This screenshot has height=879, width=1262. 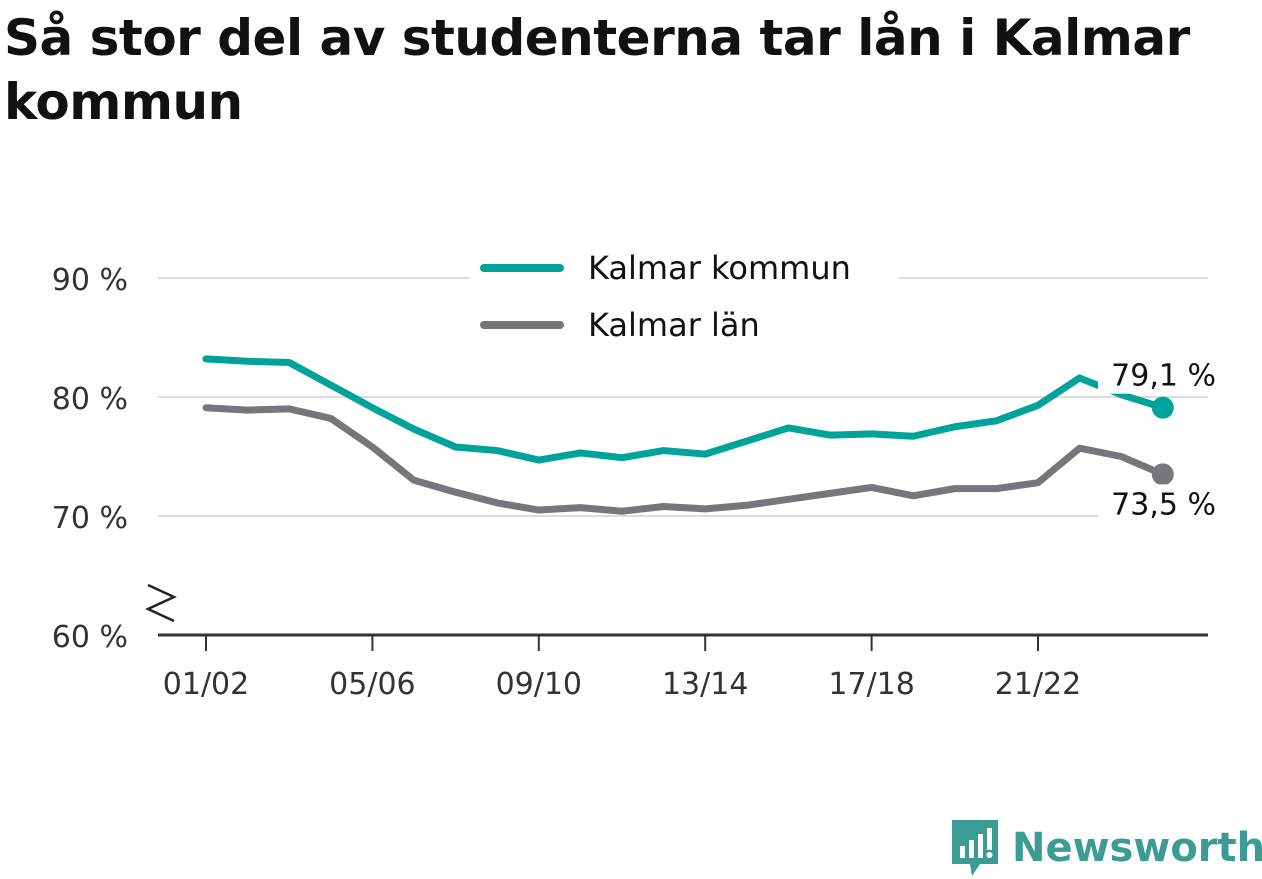 What do you see at coordinates (719, 268) in the screenshot?
I see `legend-label: Kalmar kommun` at bounding box center [719, 268].